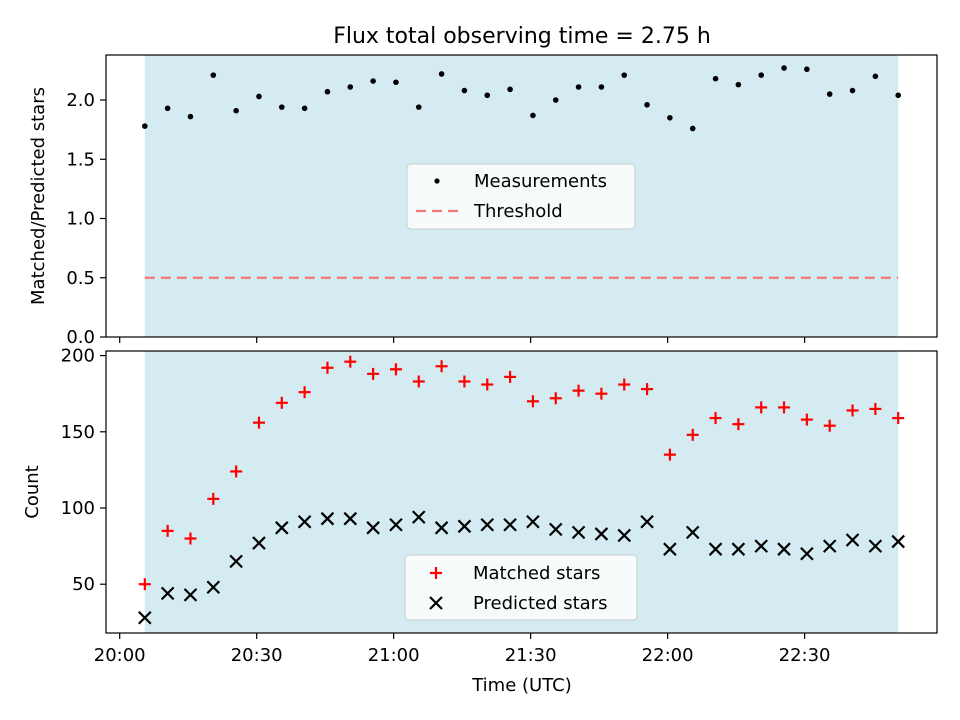 This screenshot has width=960, height=720. Describe the element at coordinates (80, 337) in the screenshot. I see `y-tick-label: 0.0` at that location.